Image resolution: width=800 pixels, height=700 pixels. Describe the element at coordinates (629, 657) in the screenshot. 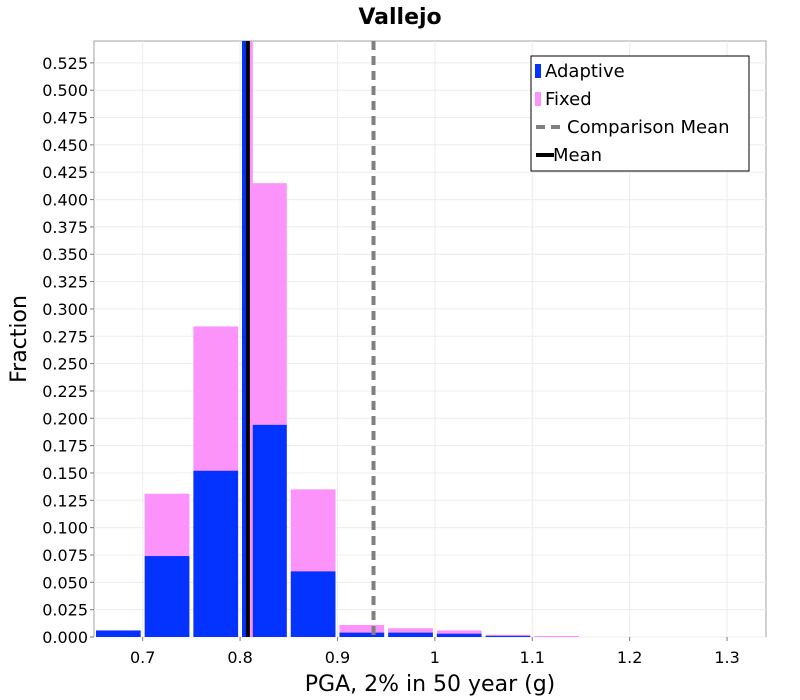

I see `x-tick-label: 1.2` at that location.